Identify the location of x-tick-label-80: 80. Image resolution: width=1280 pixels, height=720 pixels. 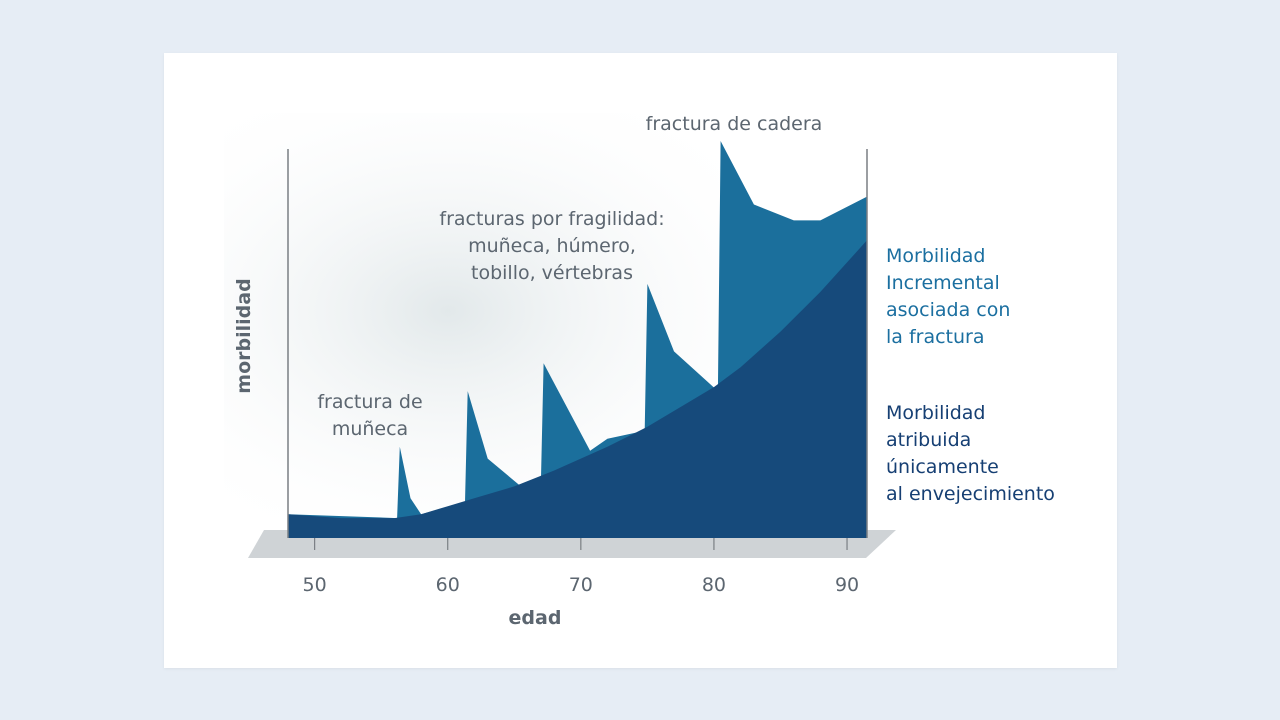
(714, 585).